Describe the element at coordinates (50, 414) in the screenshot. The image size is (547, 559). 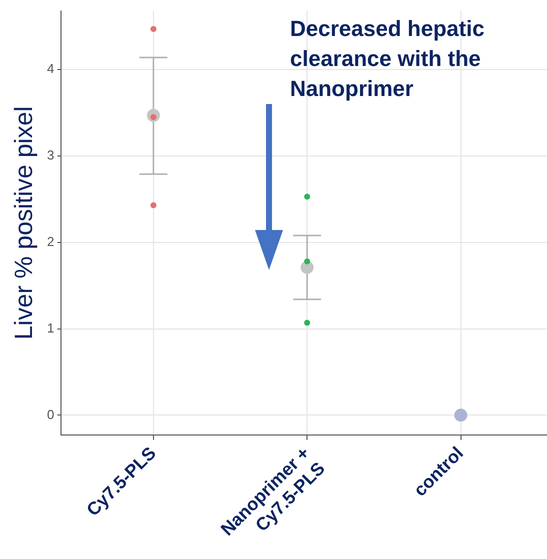
I see `y-tick-label: 0` at that location.